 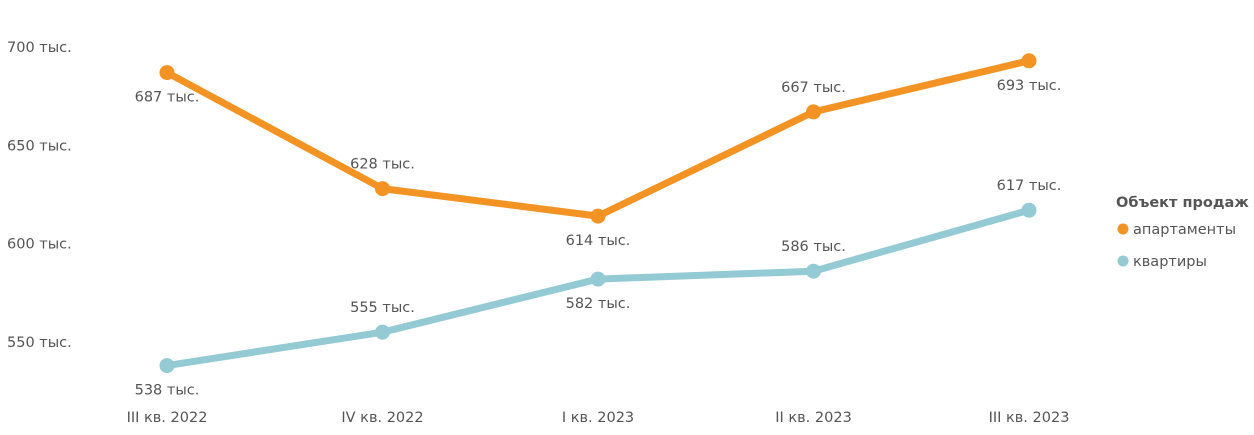 I want to click on x-tick-label: III кв. 2023, so click(x=1029, y=418).